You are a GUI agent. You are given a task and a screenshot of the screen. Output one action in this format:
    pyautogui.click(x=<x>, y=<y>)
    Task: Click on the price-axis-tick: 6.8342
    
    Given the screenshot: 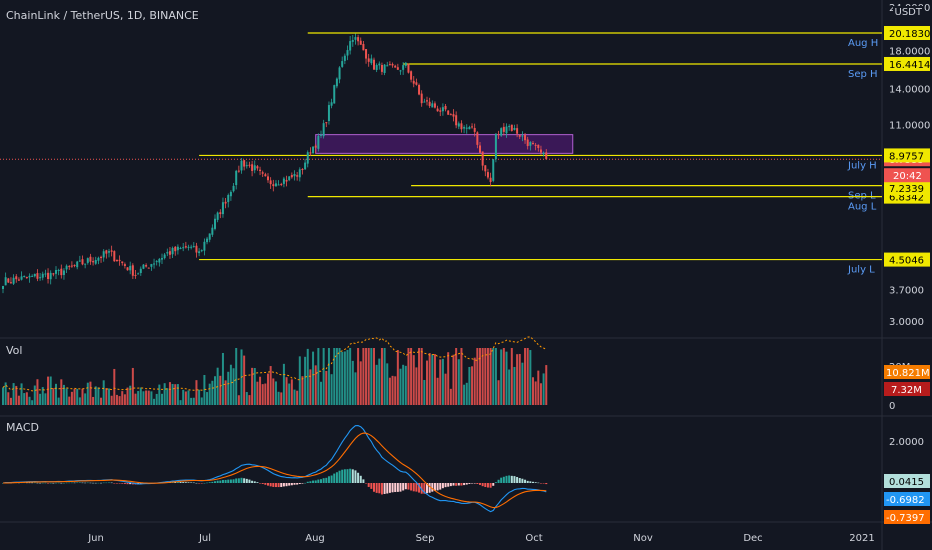 What is the action you would take?
    pyautogui.click(x=906, y=198)
    